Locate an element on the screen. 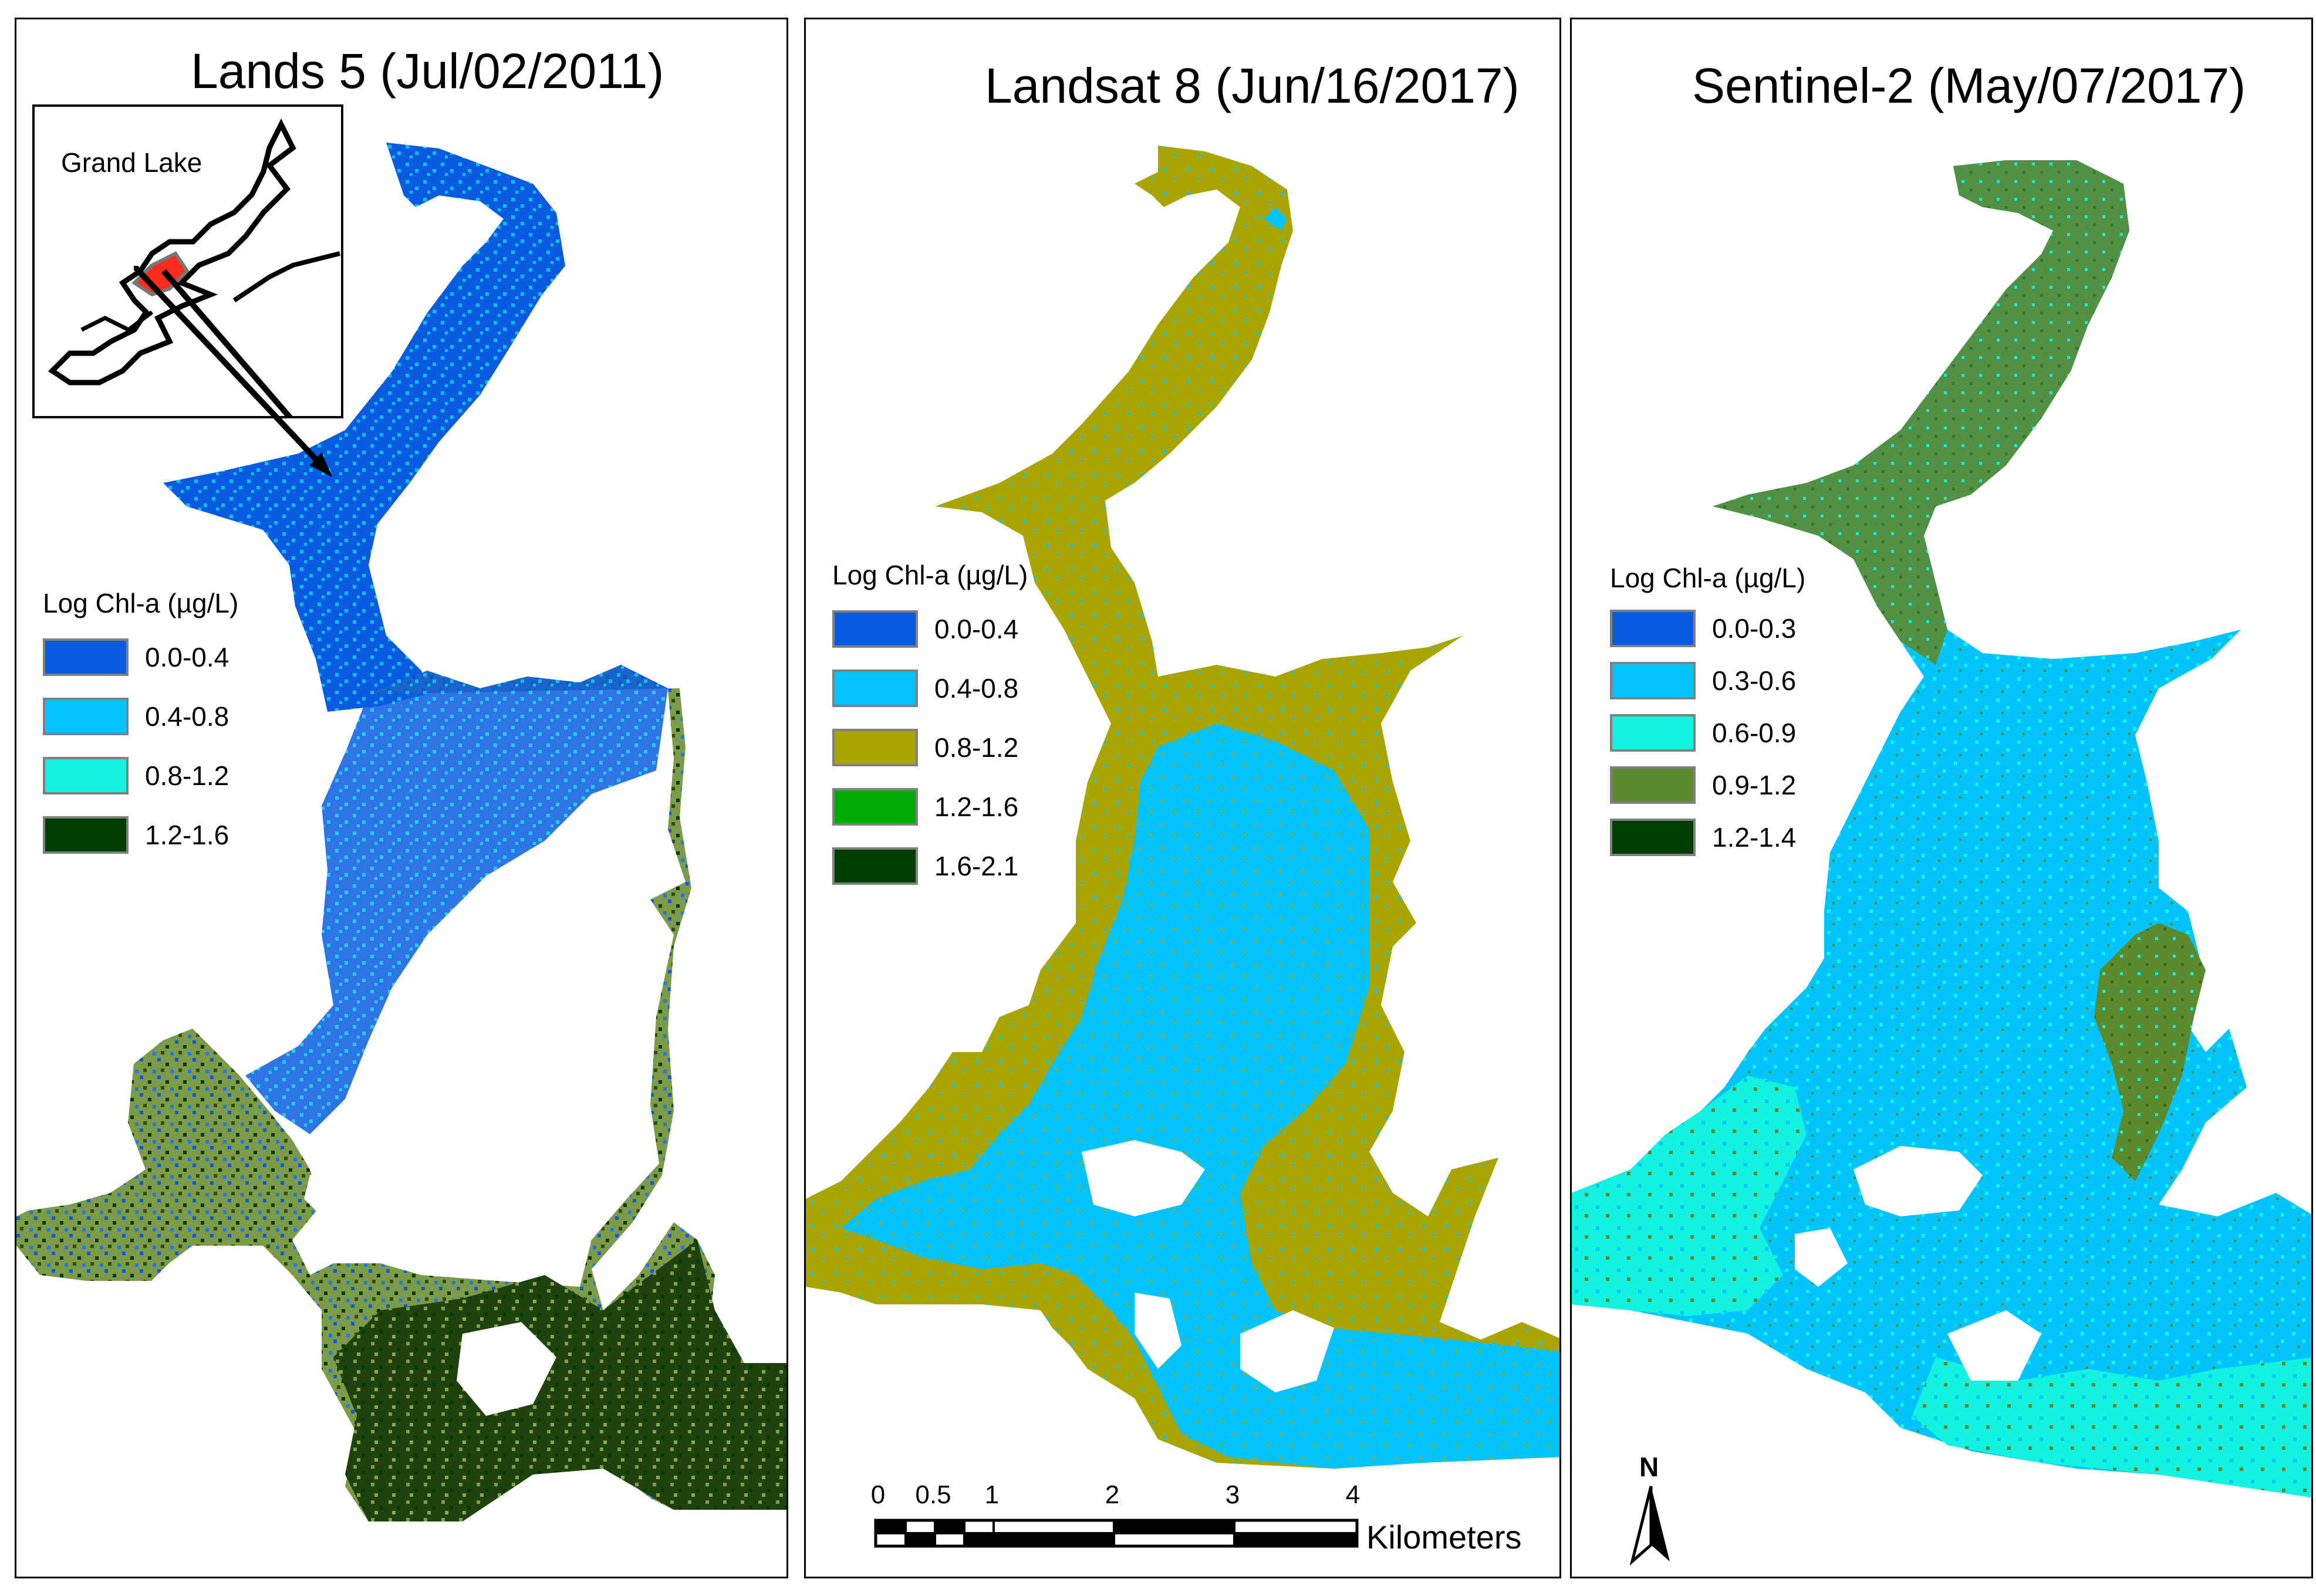 The image size is (2316, 1596). panel-title: Lands 5 (Jul/02/2011) is located at coordinates (427, 71).